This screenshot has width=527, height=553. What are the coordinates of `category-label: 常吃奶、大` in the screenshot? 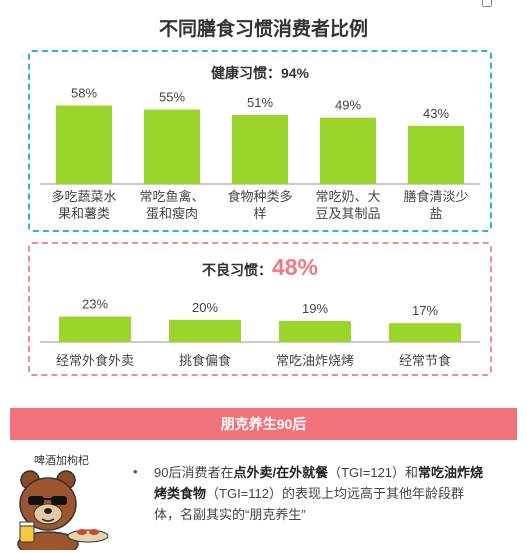 It's located at (347, 196).